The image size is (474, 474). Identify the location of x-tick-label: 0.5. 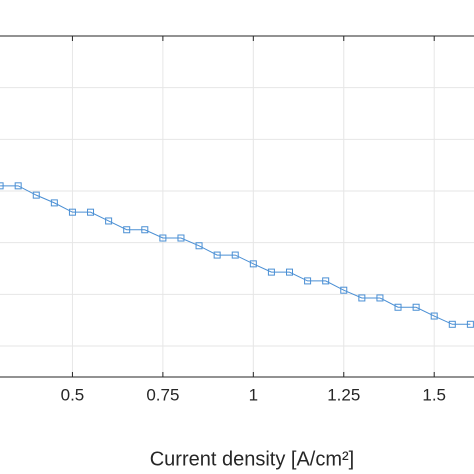
(73, 394).